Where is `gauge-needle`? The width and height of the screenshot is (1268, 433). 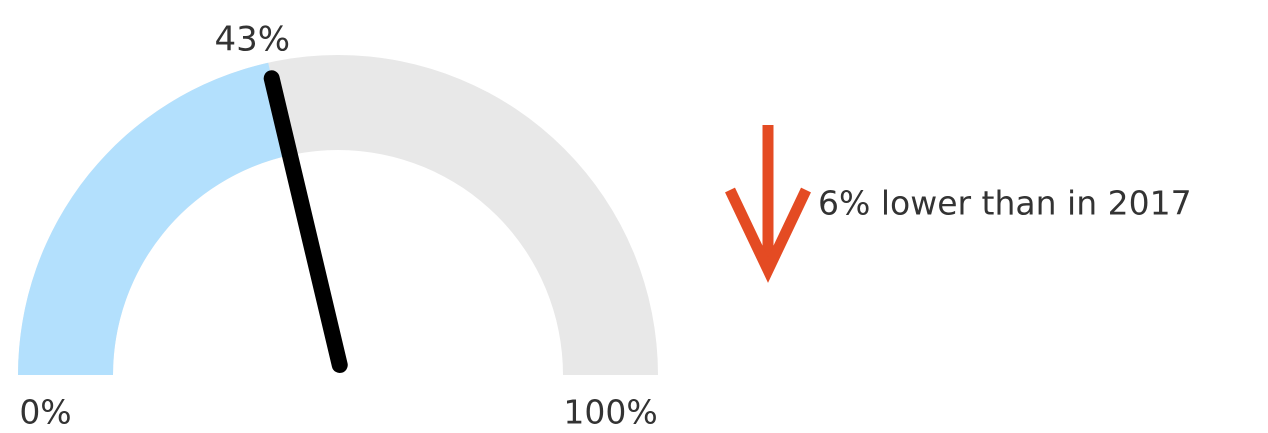 gauge-needle is located at coordinates (305, 221).